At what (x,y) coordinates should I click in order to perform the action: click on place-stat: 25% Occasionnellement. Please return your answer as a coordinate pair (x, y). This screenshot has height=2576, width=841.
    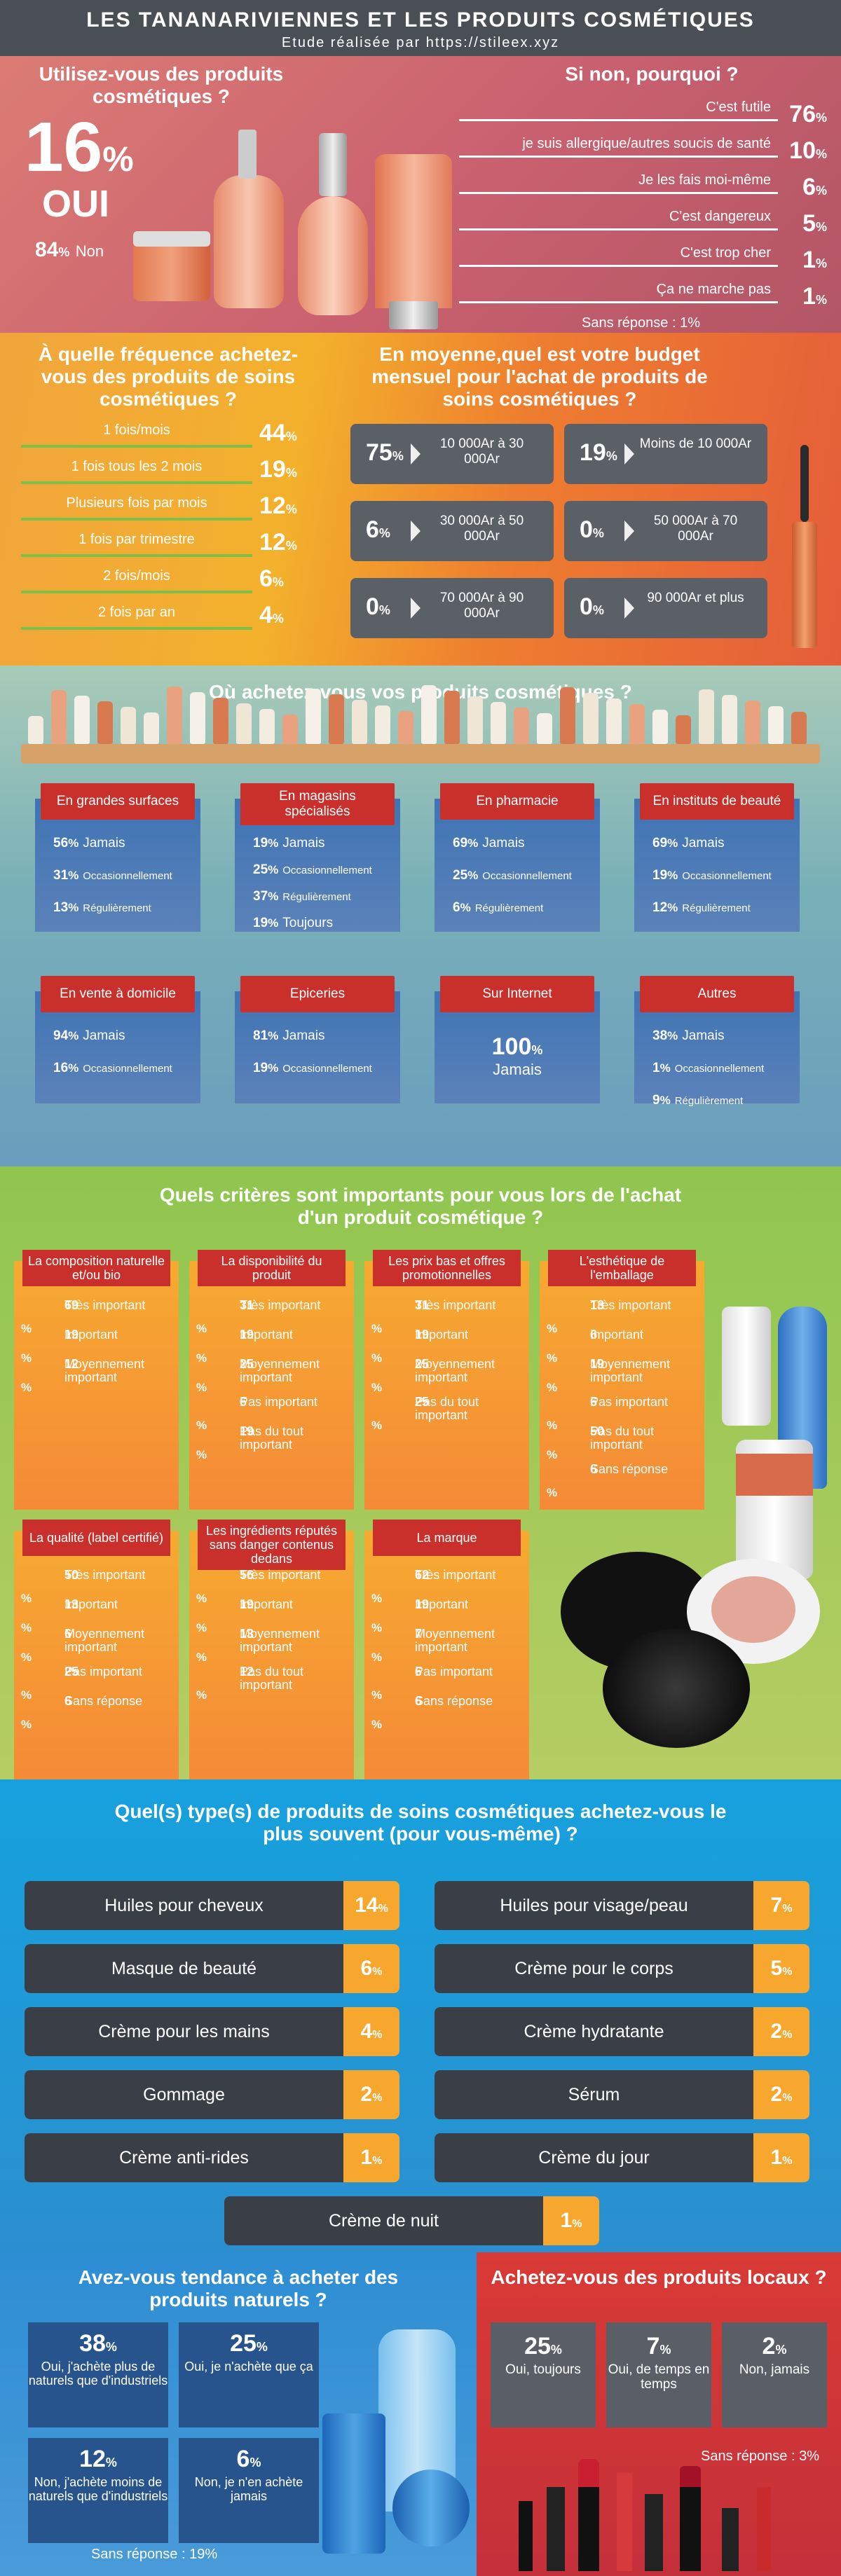
    Looking at the image, I should click on (312, 869).